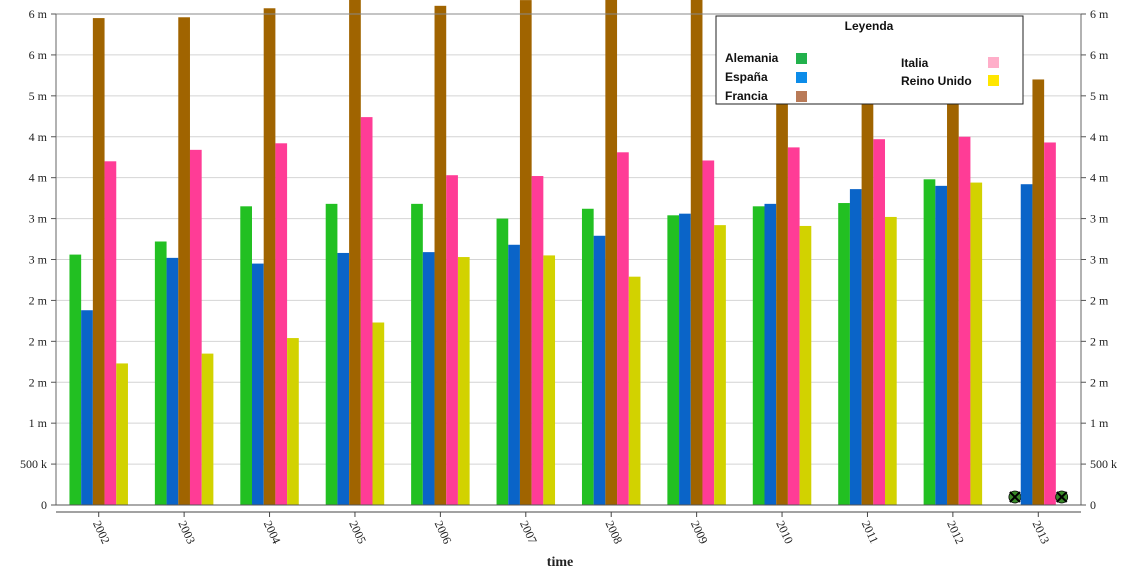  Describe the element at coordinates (443, 532) in the screenshot. I see `x-tick-label: 2006` at that location.